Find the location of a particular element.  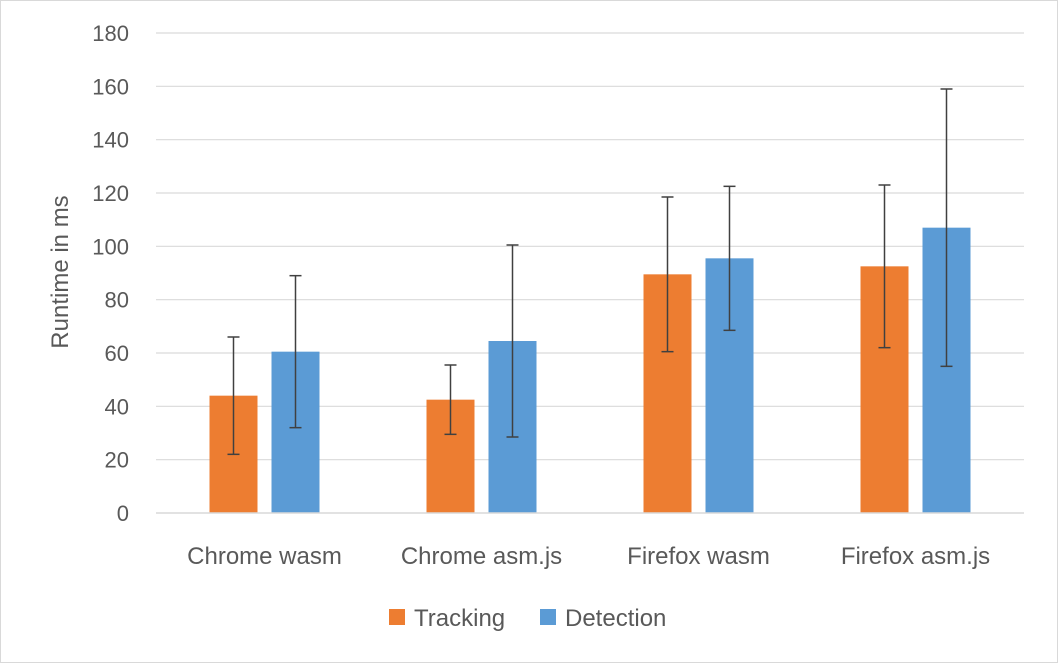

legend-swatch-tracking is located at coordinates (397, 617).